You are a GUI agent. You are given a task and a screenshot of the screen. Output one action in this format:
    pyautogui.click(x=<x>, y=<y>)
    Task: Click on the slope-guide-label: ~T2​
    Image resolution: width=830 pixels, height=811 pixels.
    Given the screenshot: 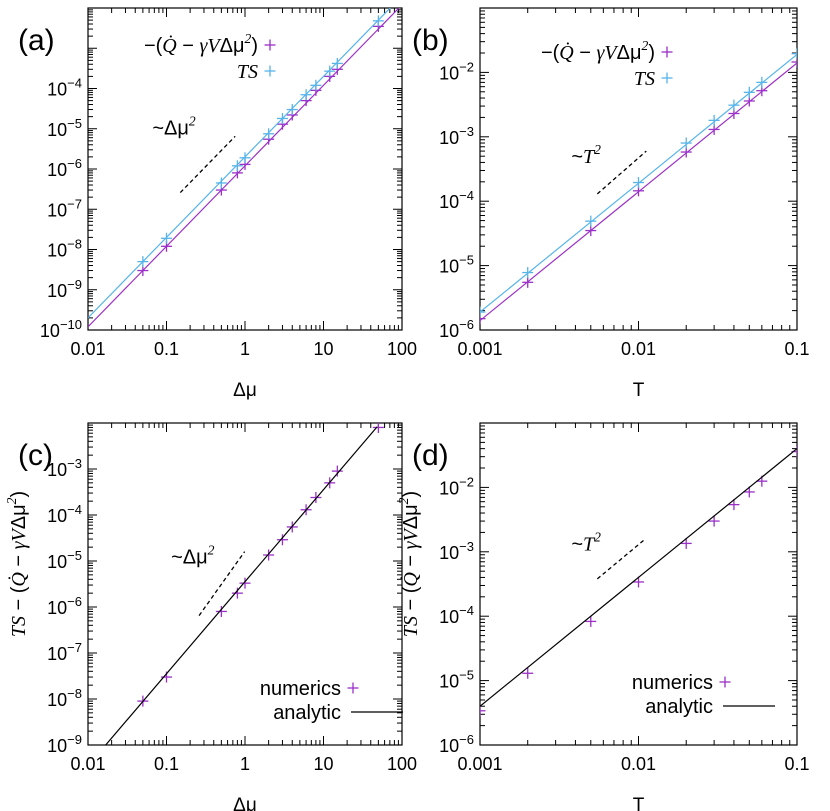 What is the action you would take?
    pyautogui.click(x=586, y=155)
    